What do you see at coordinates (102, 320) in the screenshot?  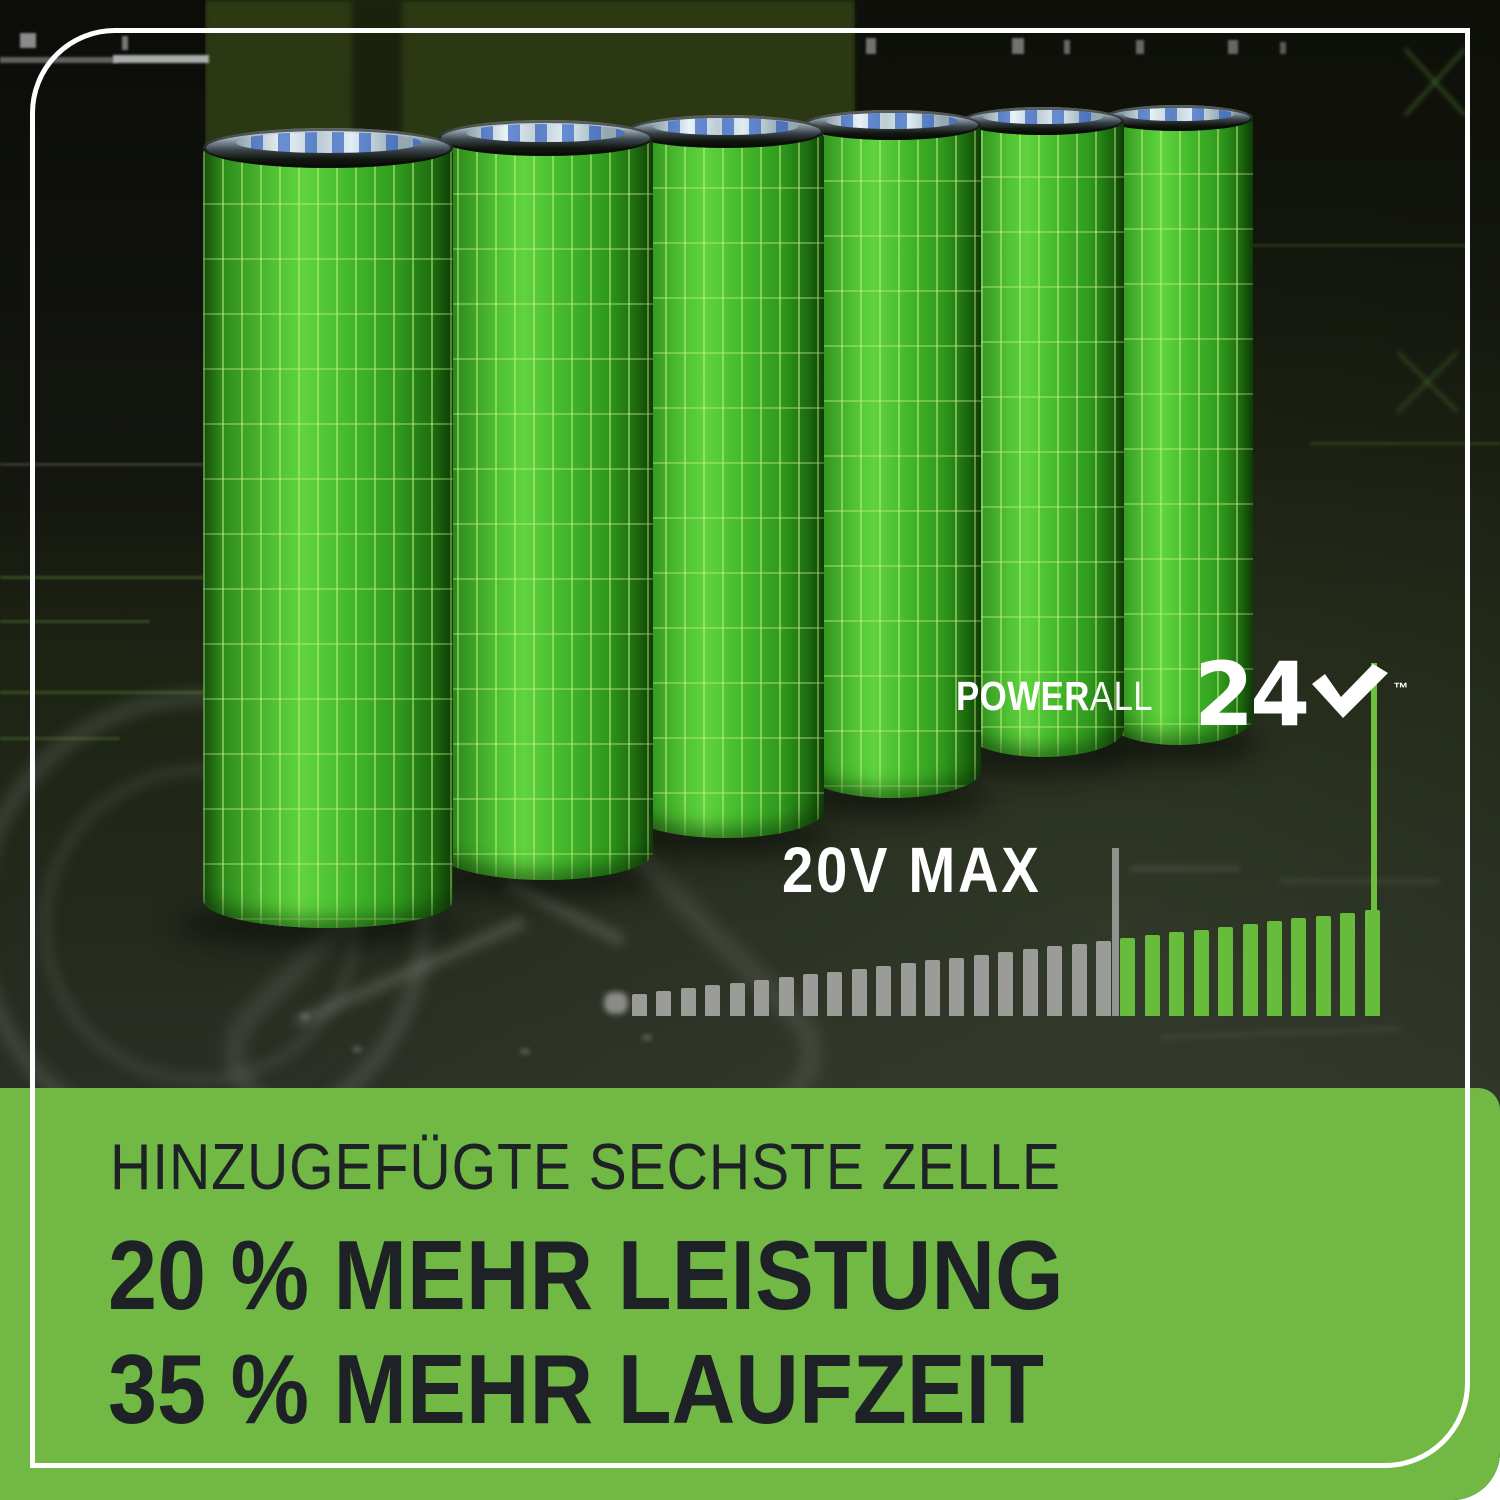 I see `background-left-dark` at bounding box center [102, 320].